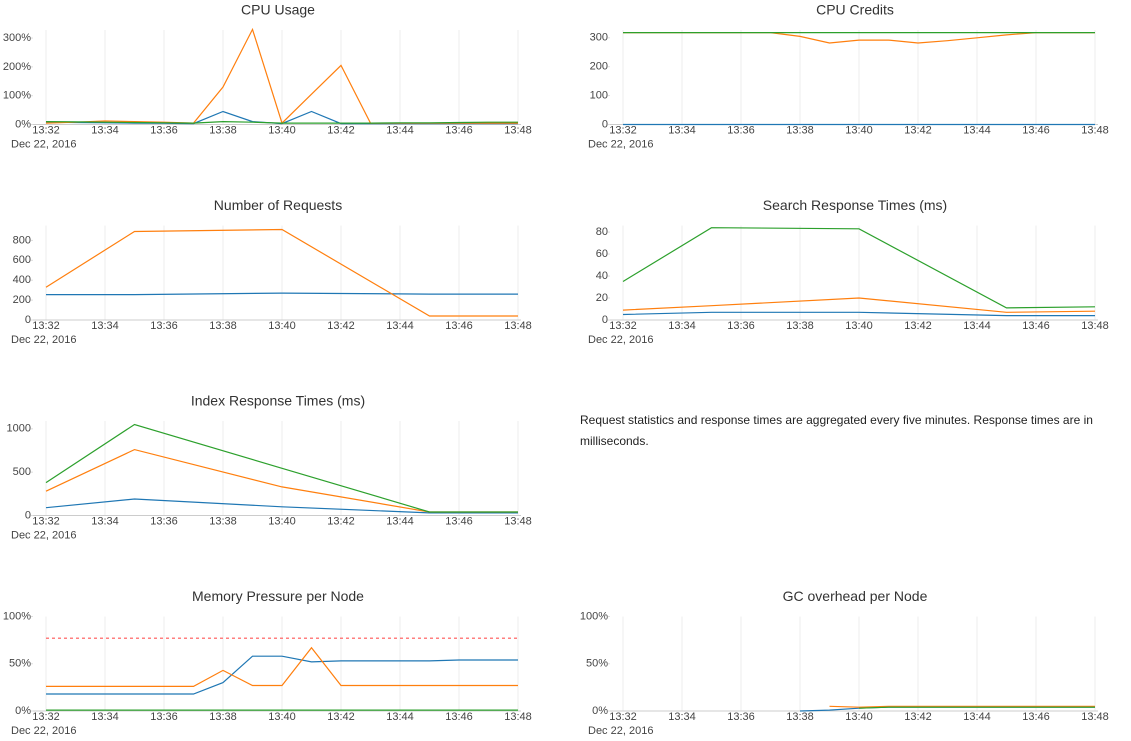 The height and width of the screenshot is (741, 1131). I want to click on y-tick-label: 20, so click(602, 298).